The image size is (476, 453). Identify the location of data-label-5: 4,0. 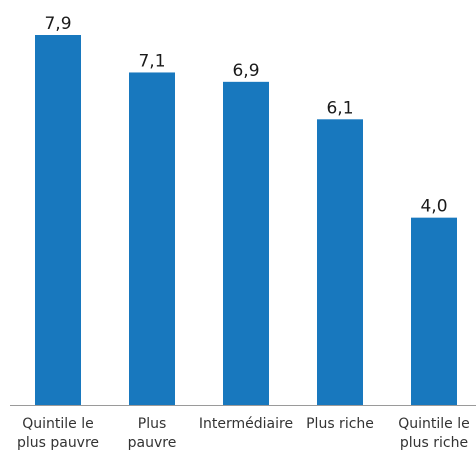
(433, 207).